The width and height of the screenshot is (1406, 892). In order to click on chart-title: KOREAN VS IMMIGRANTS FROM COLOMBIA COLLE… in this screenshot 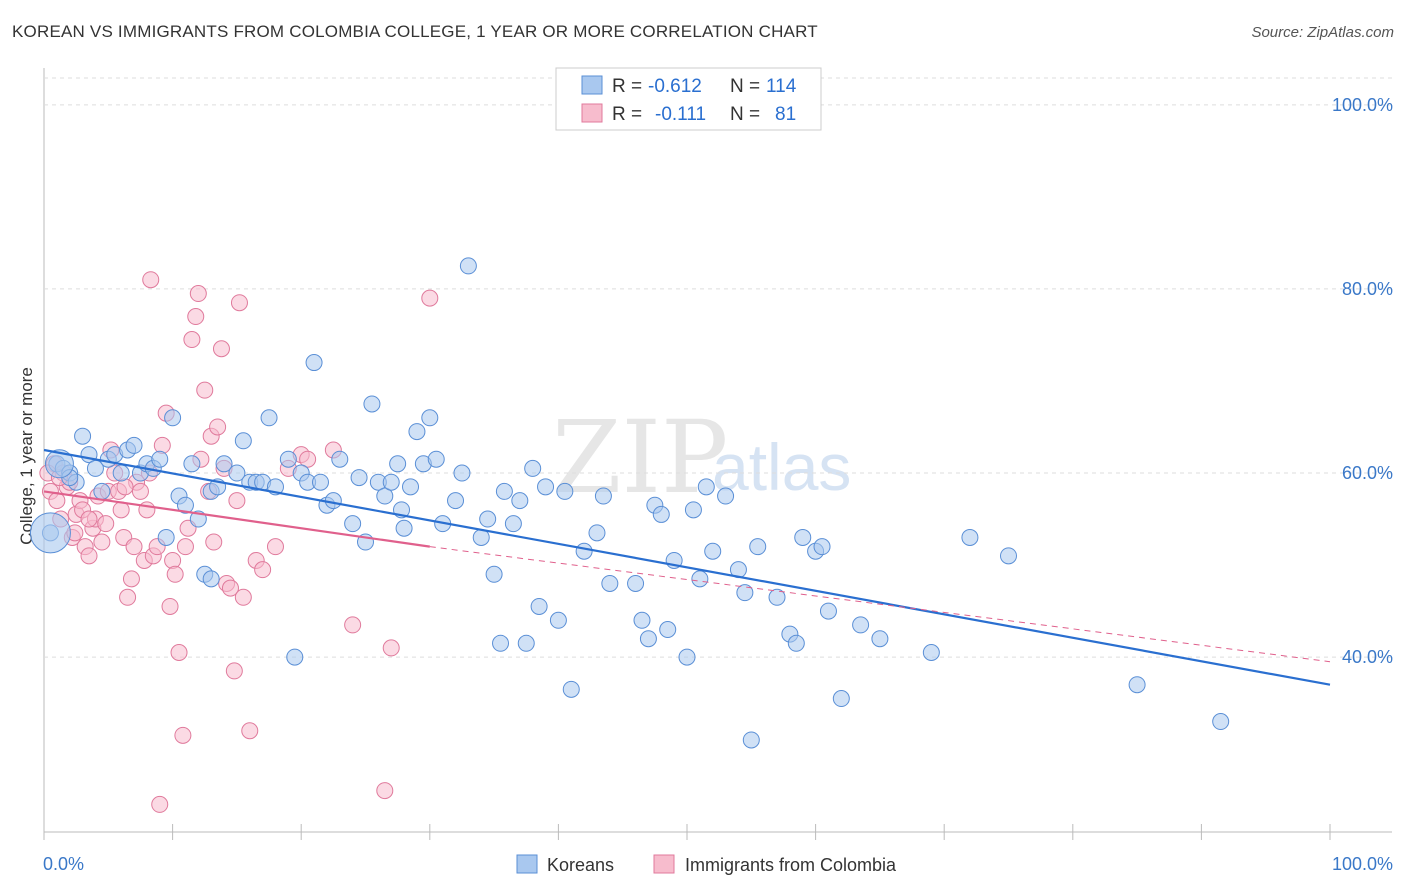, I will do `click(415, 31)`.